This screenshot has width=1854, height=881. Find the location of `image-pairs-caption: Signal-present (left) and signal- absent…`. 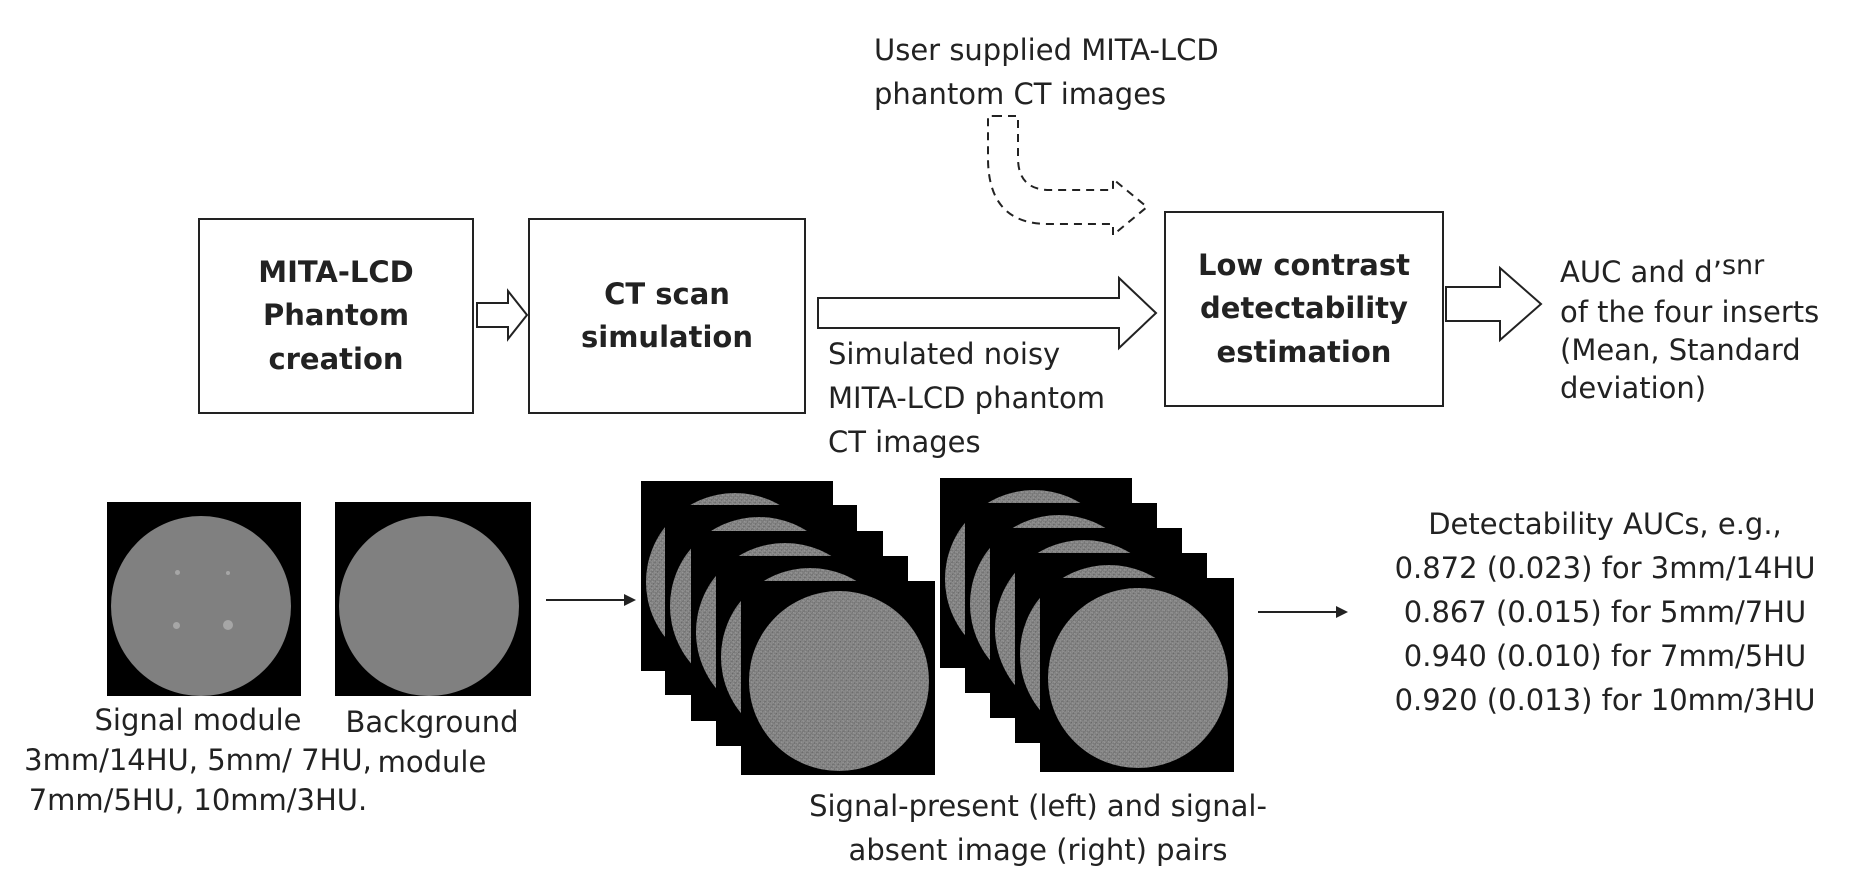

image-pairs-caption: Signal-present (left) and signal- absent… is located at coordinates (1038, 828).